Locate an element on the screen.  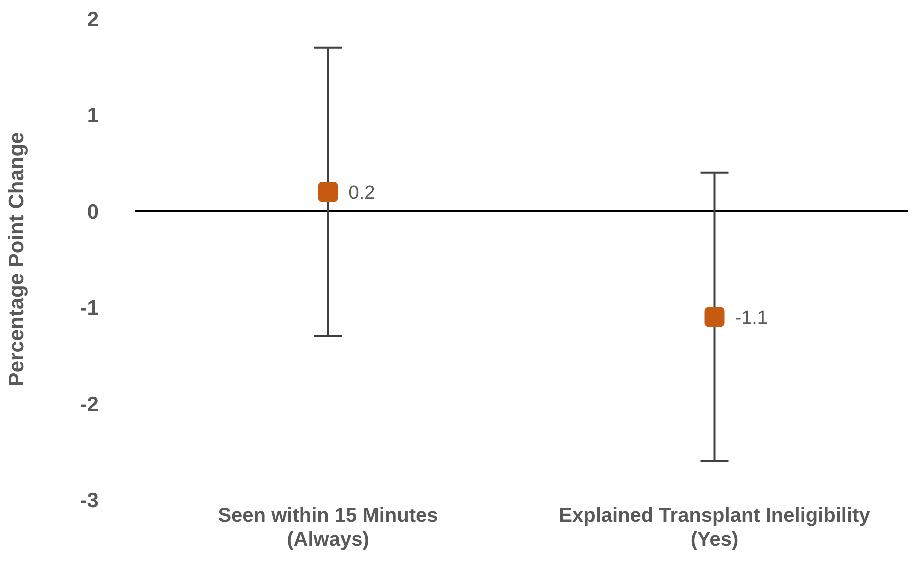
y-axis-title: Percentage Point Change is located at coordinates (16, 259).